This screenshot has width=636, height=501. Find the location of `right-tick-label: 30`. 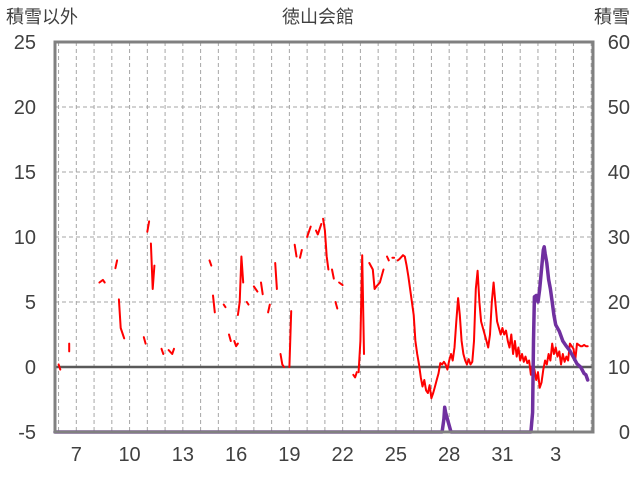

right-tick-label: 30 is located at coordinates (619, 238).